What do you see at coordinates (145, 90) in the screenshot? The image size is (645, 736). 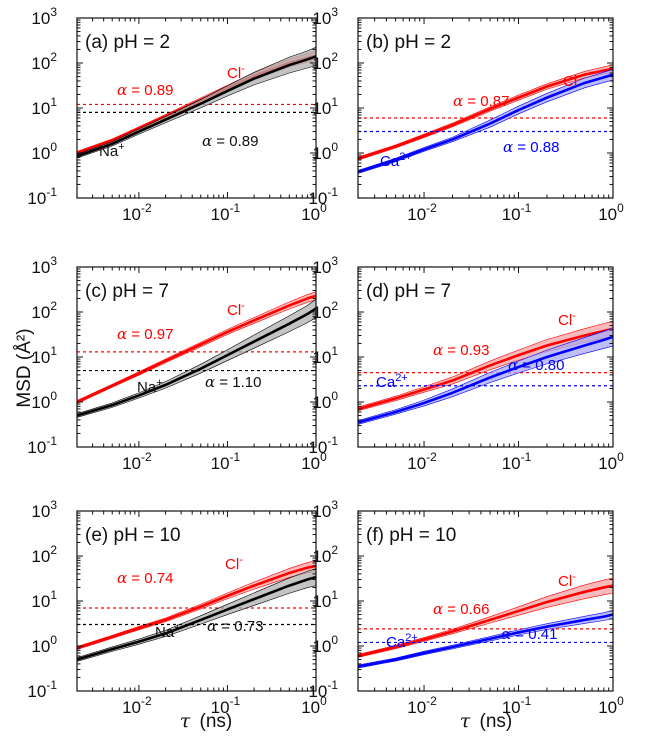 I see `alpha-label-a-0: α = 0.89` at bounding box center [145, 90].